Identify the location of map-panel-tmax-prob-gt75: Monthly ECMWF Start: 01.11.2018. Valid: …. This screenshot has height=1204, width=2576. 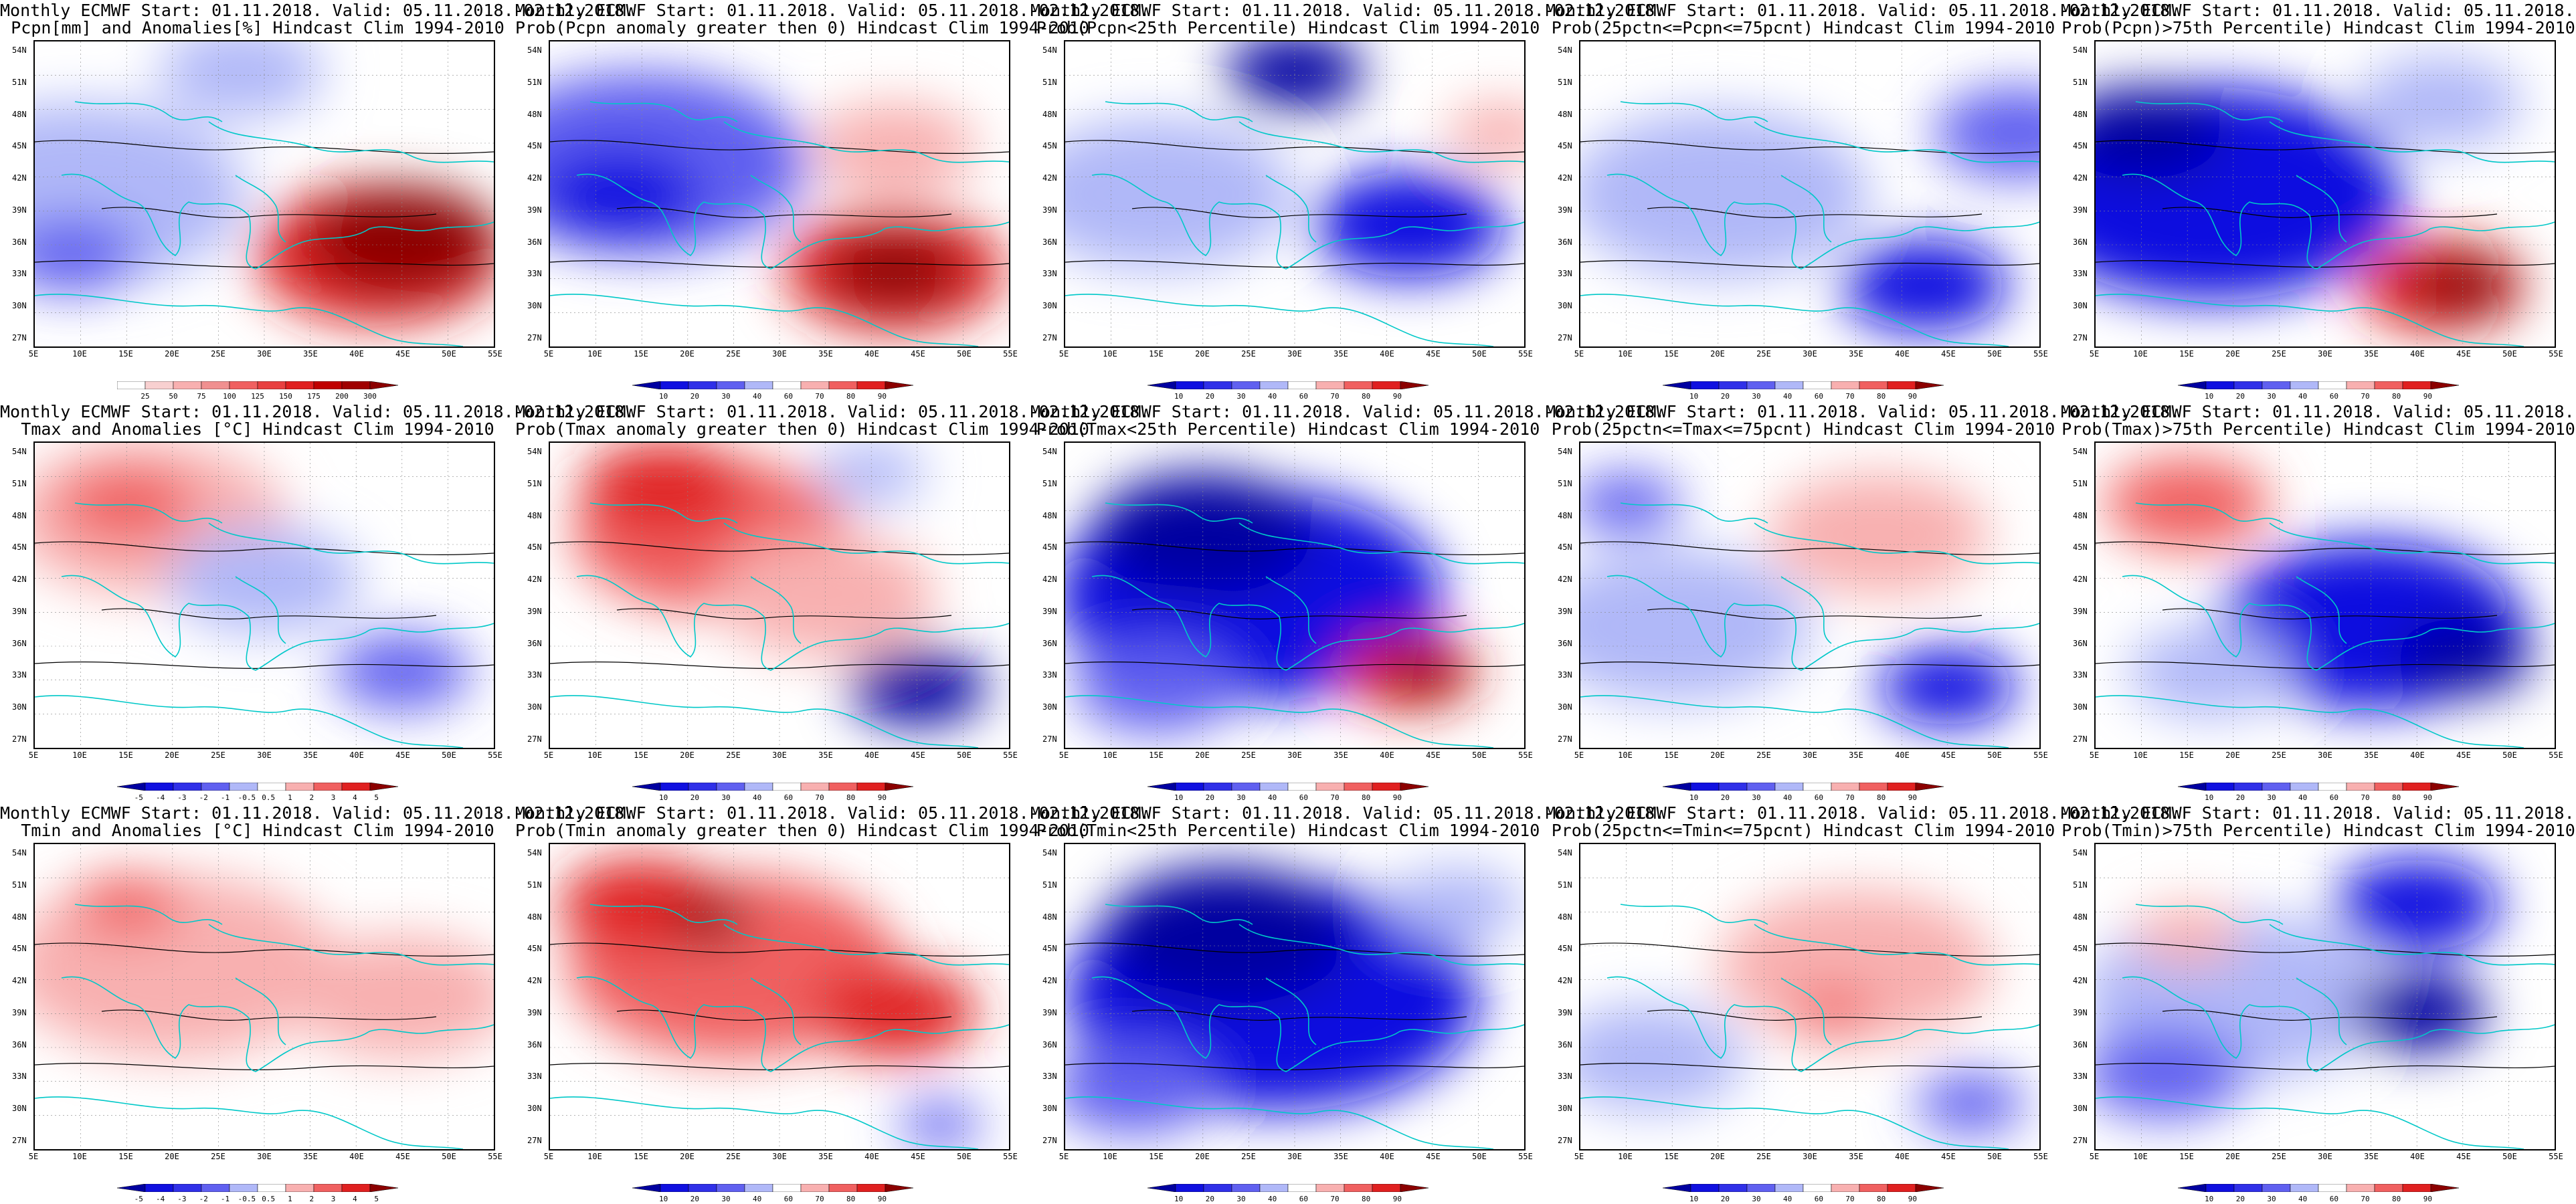
(2318, 602).